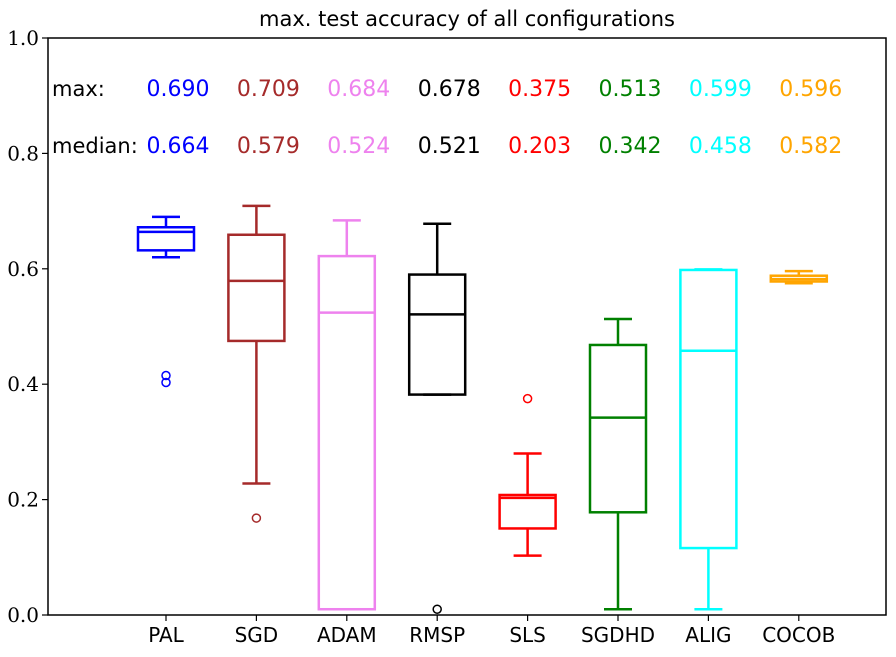 This screenshot has width=896, height=657. I want to click on x-tick-label: COCOB, so click(798, 635).